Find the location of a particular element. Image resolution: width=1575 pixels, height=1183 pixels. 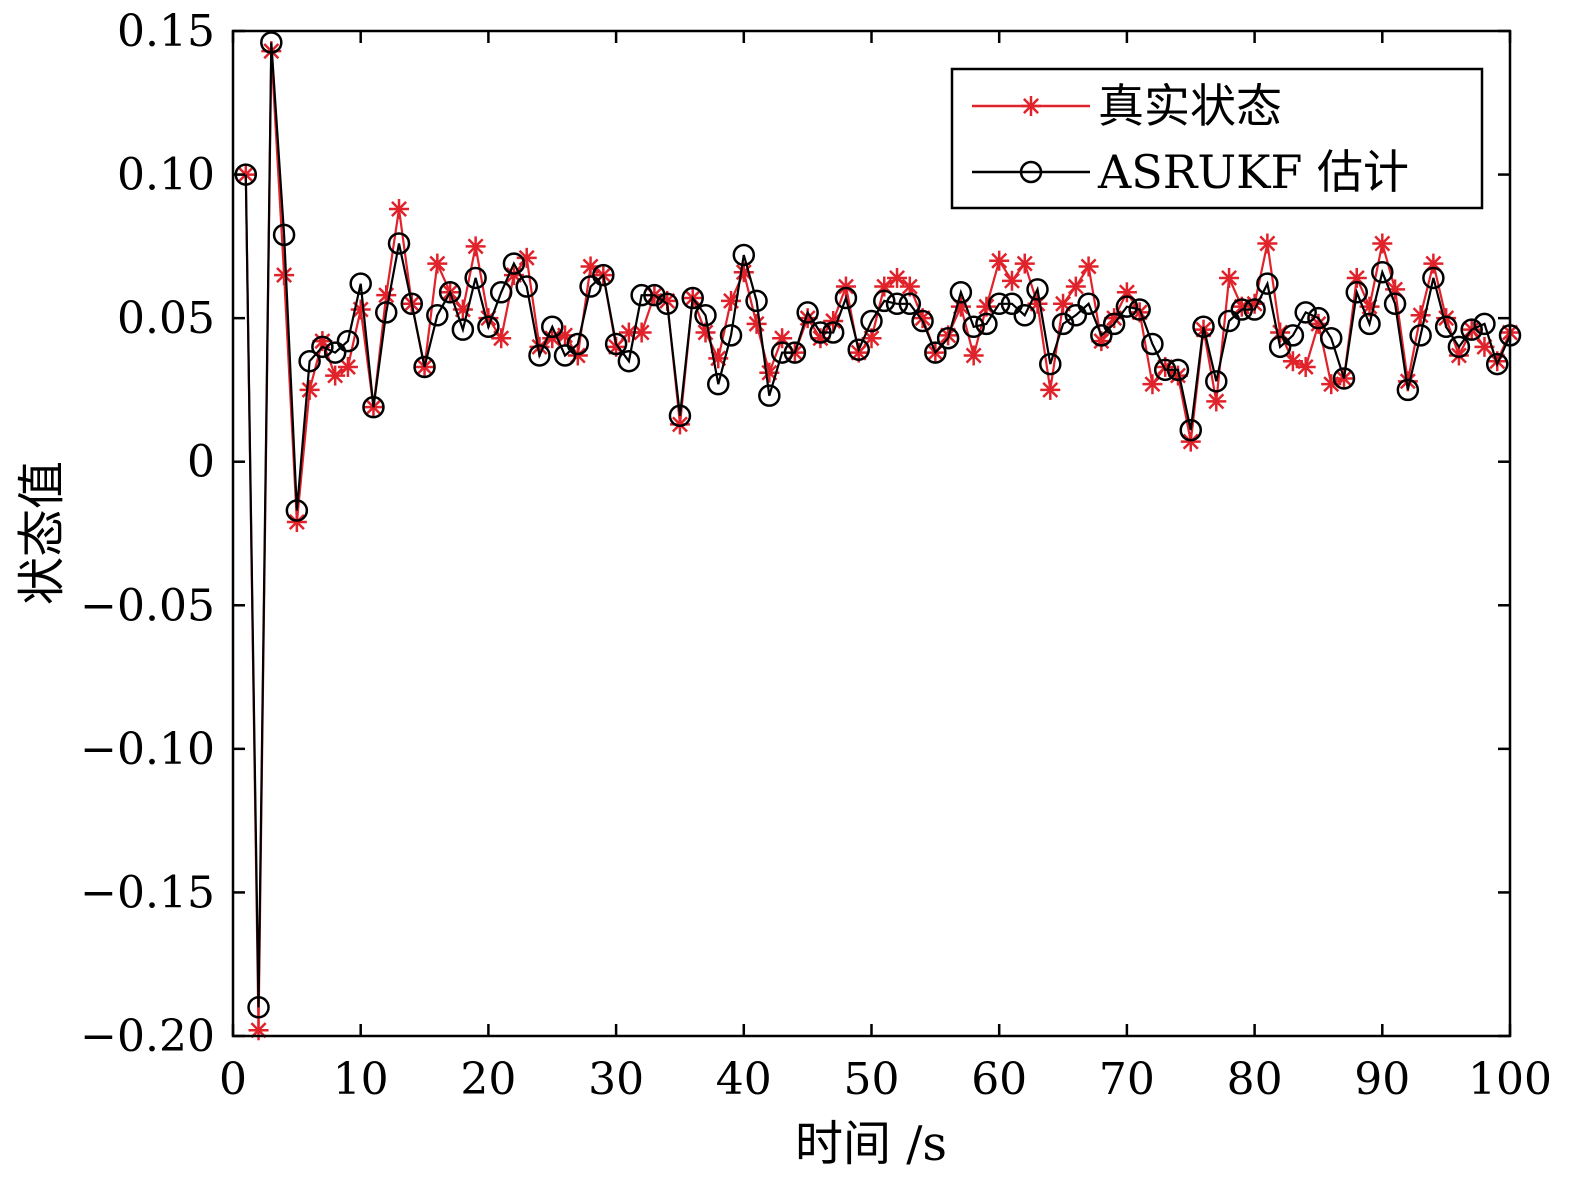

legend-circle-icon is located at coordinates (1031, 172).